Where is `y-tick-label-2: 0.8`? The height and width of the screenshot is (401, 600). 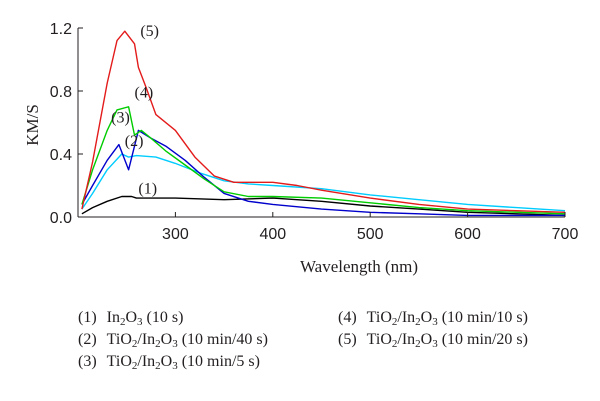 y-tick-label-2: 0.8 is located at coordinates (61, 92).